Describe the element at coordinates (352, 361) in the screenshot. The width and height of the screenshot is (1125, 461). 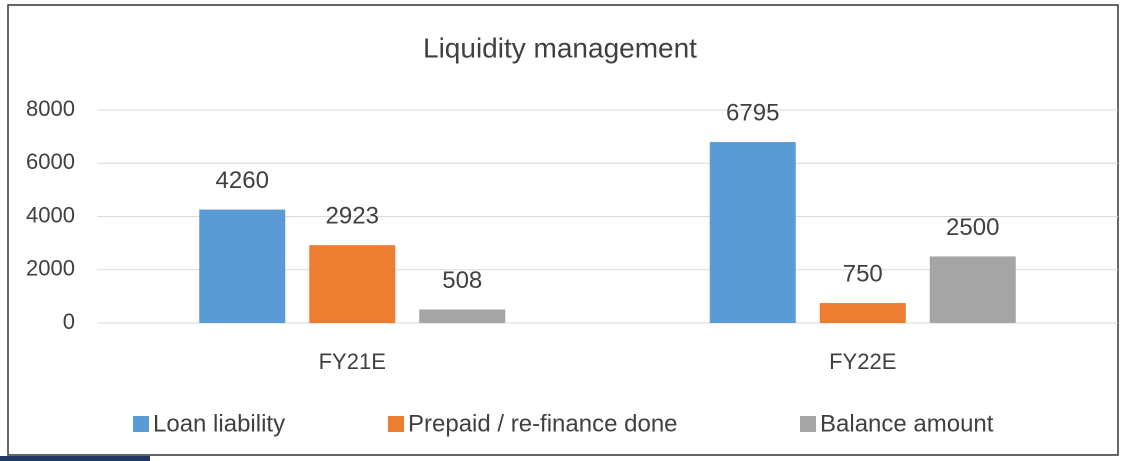
I see `x-tick-label: FY21E` at that location.